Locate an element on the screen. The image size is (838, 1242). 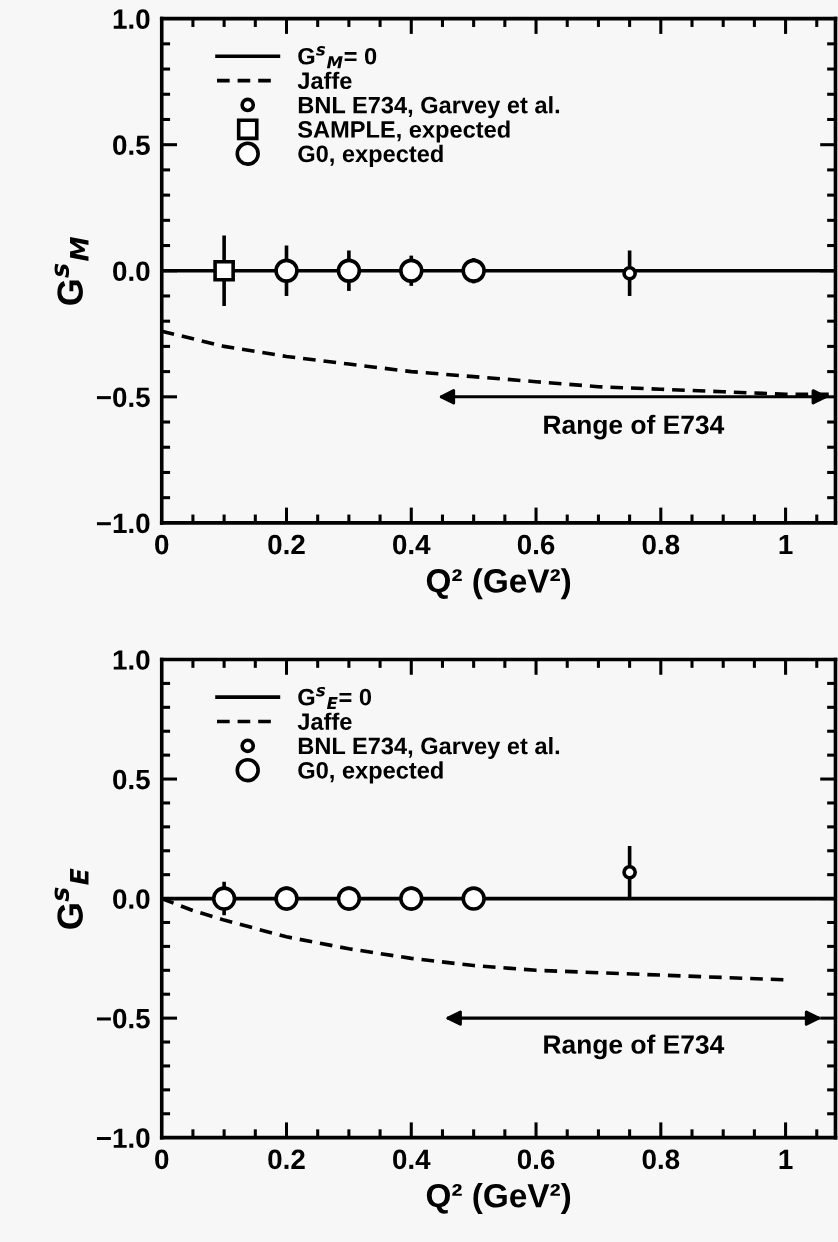
y-axis-title: G$^{s}$$_{E}$ is located at coordinates (71, 898).